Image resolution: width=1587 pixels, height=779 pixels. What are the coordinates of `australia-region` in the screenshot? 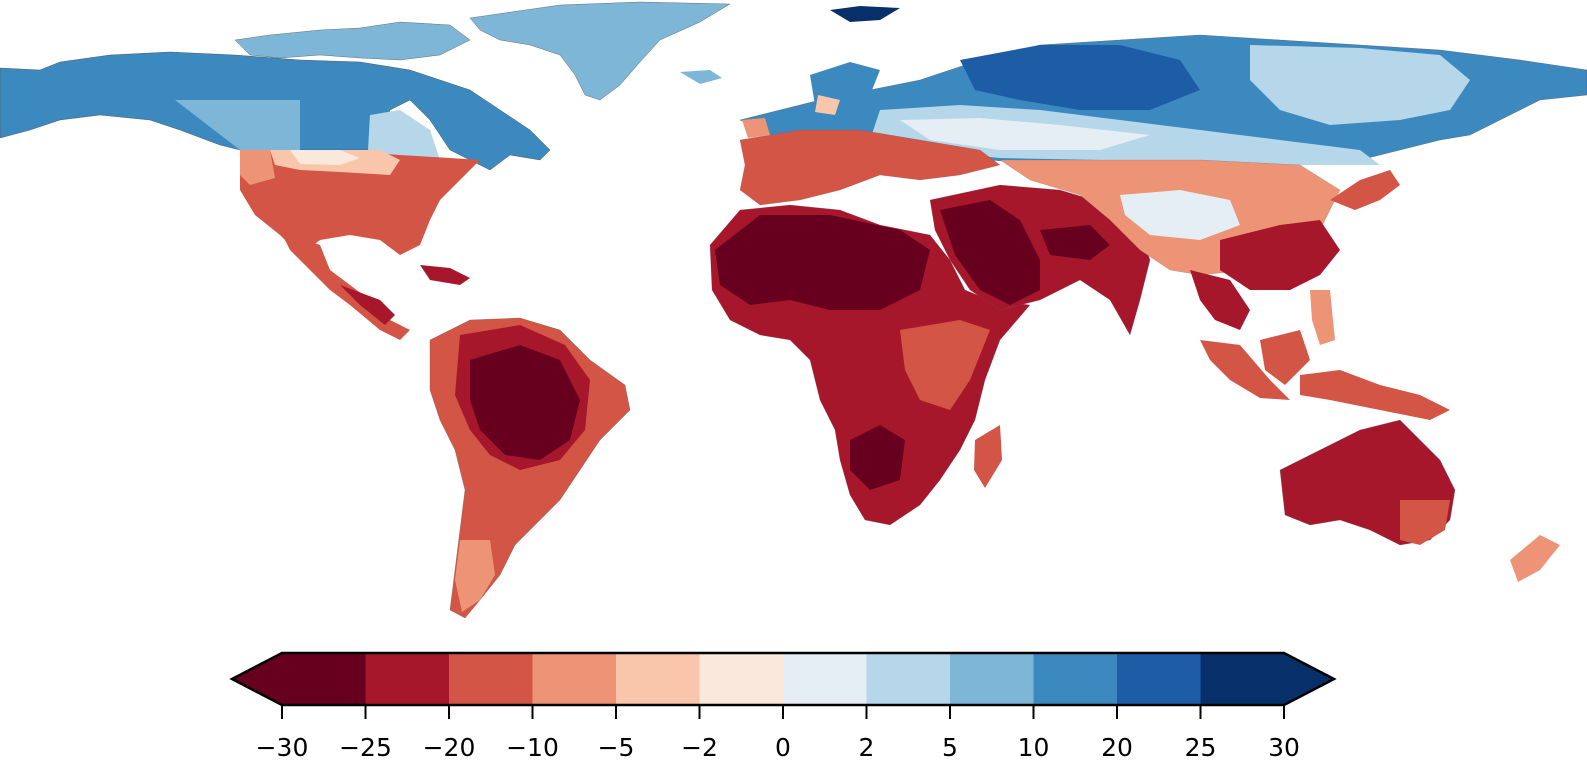 It's located at (1419, 500).